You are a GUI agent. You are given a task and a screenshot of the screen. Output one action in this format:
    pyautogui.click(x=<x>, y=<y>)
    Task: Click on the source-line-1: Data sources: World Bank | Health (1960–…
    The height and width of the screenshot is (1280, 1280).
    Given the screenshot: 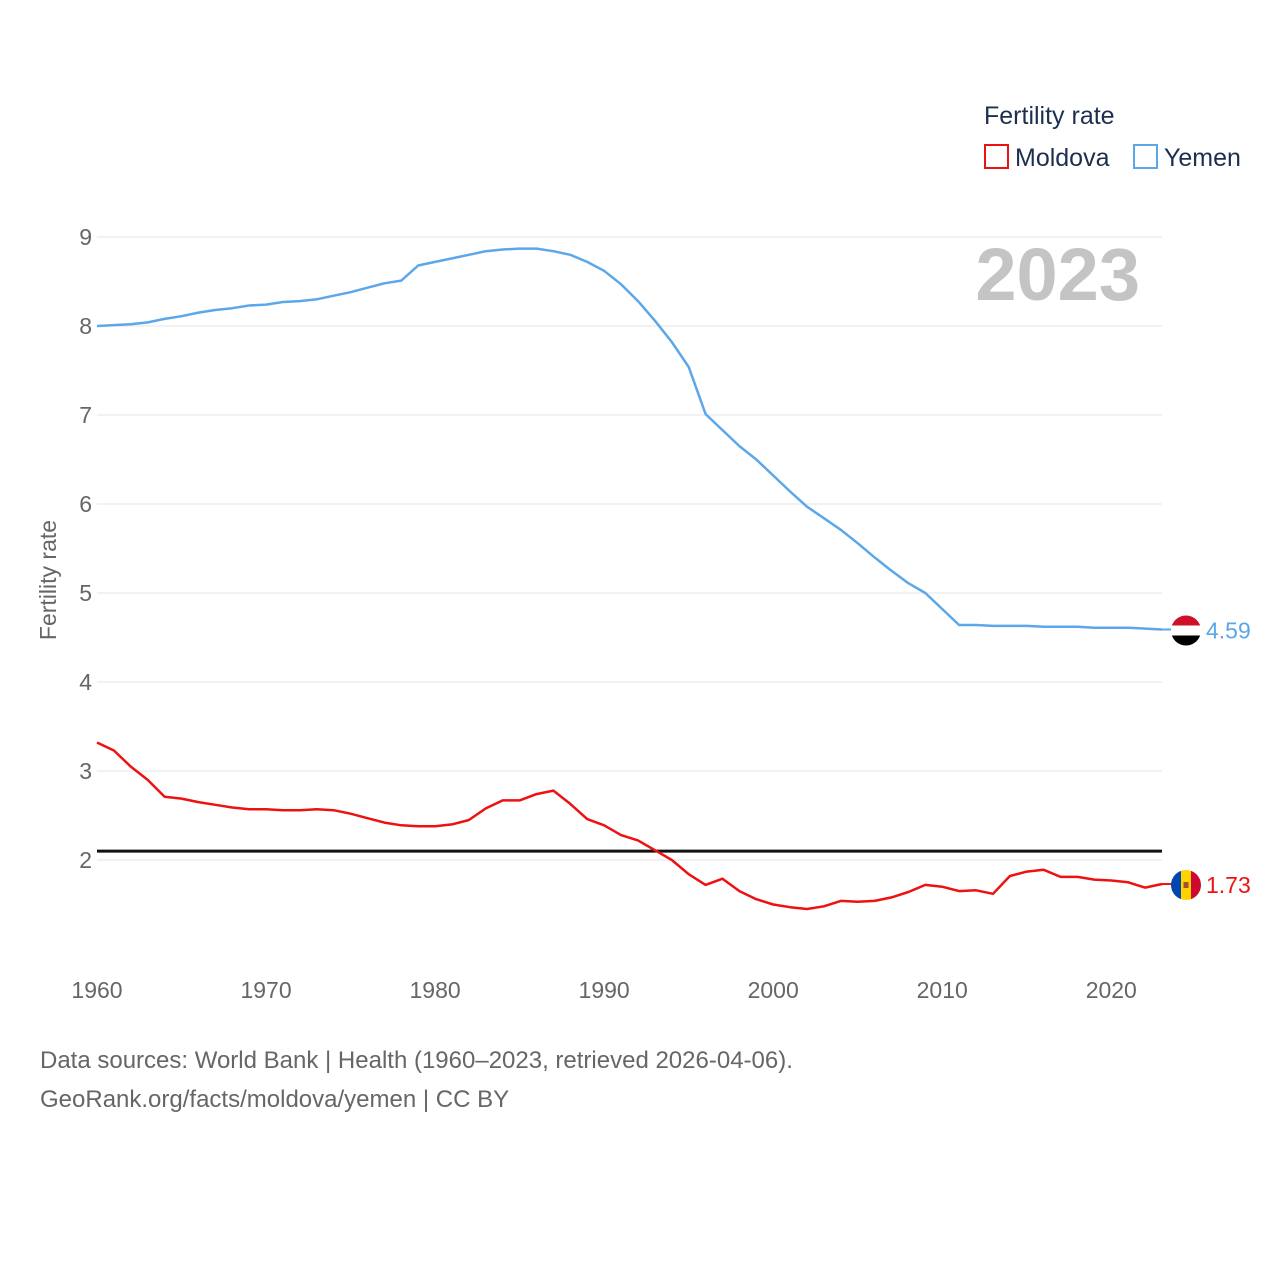 What is the action you would take?
    pyautogui.click(x=416, y=1060)
    